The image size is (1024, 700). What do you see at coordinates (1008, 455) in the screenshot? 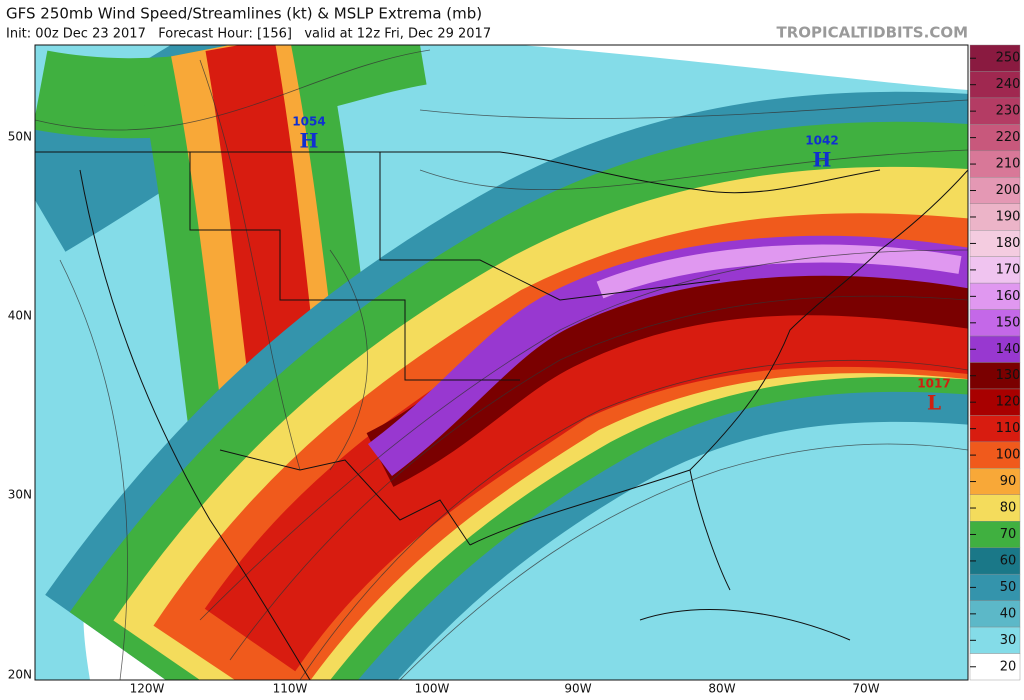
I see `colorbar-label: 100` at bounding box center [1008, 455].